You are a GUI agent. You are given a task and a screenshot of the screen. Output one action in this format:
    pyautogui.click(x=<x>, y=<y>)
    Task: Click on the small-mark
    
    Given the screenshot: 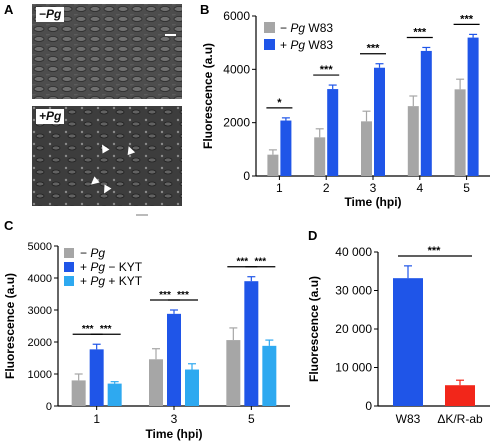 What is the action you would take?
    pyautogui.click(x=142, y=215)
    